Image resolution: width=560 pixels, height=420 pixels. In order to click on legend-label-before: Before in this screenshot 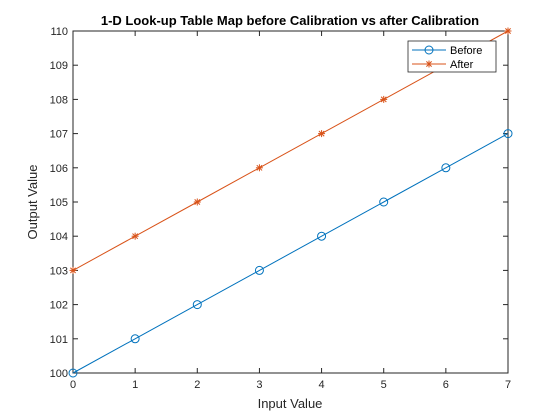, I will do `click(466, 51)`.